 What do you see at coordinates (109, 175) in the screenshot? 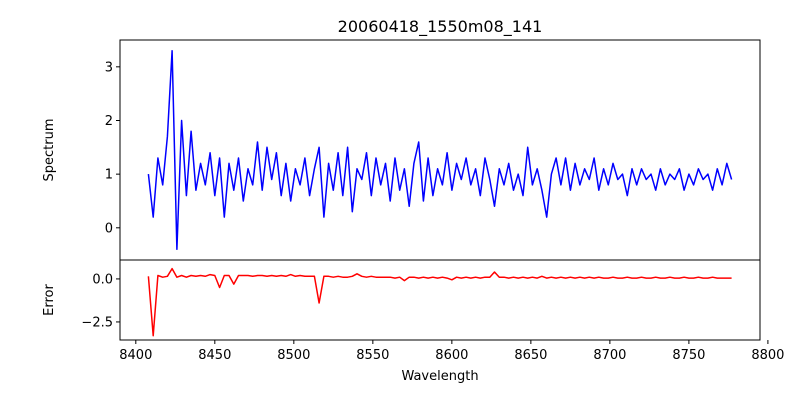
I see `spectrum-y-tick-label: 1` at bounding box center [109, 175].